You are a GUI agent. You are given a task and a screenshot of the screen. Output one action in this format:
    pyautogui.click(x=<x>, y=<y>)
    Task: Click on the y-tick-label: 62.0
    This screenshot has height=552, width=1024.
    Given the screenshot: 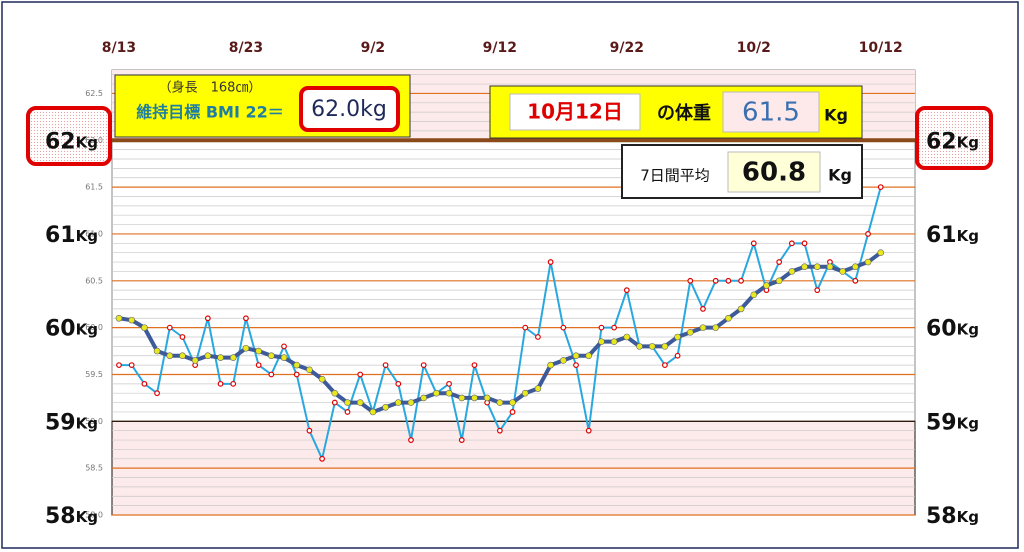 What is the action you would take?
    pyautogui.click(x=94, y=140)
    